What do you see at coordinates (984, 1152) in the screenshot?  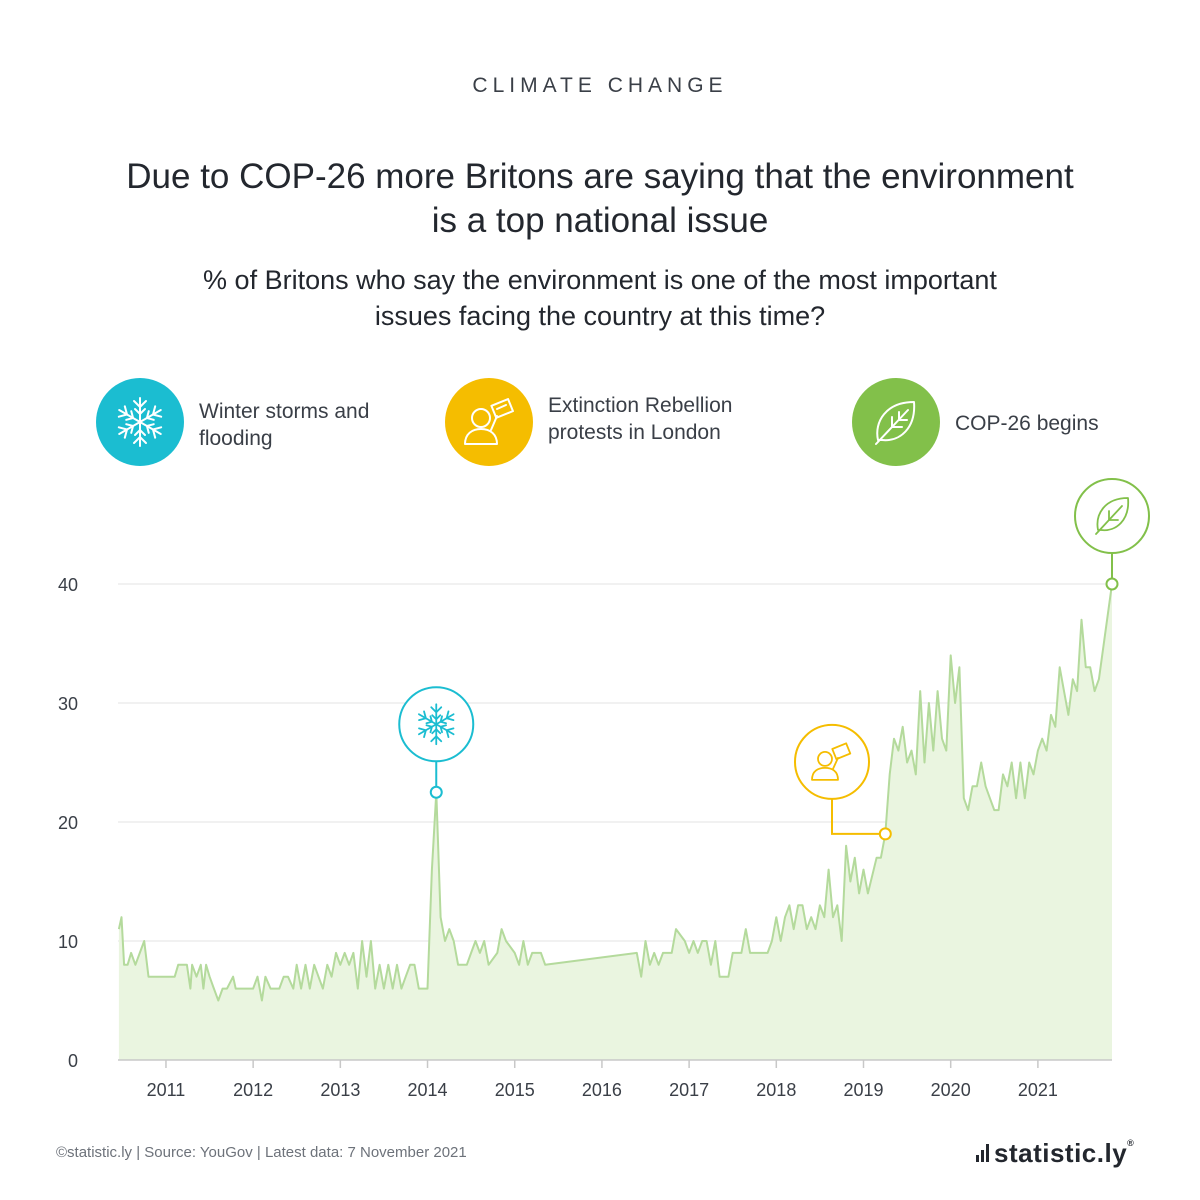 I see `logo-bars-icon` at bounding box center [984, 1152].